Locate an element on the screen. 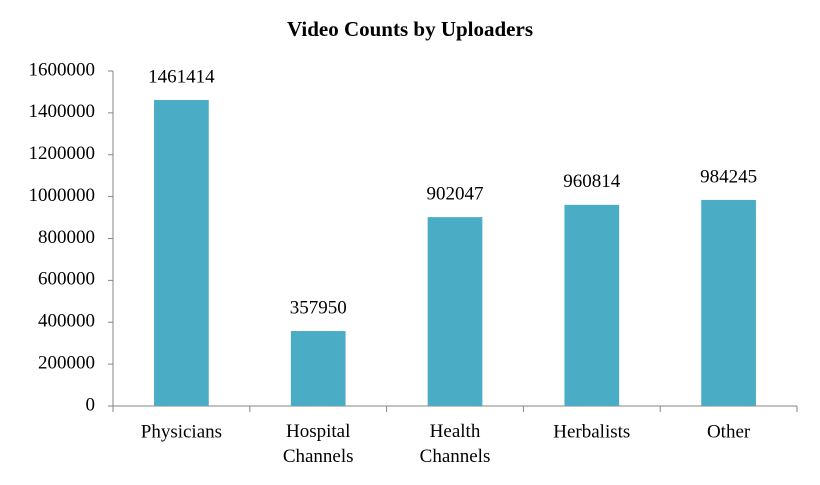 Image resolution: width=820 pixels, height=485 pixels. x-tick-label-line: Health is located at coordinates (455, 431).